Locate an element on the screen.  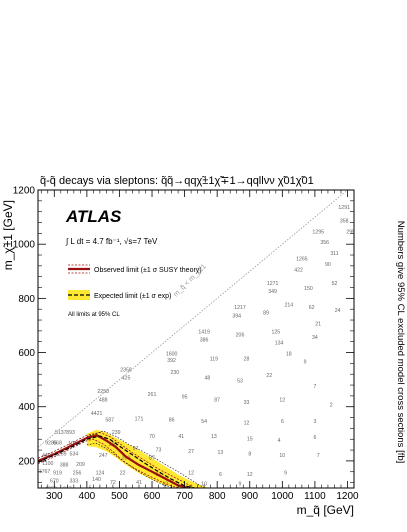
x-tick-label: 1200 is located at coordinates (347, 496).